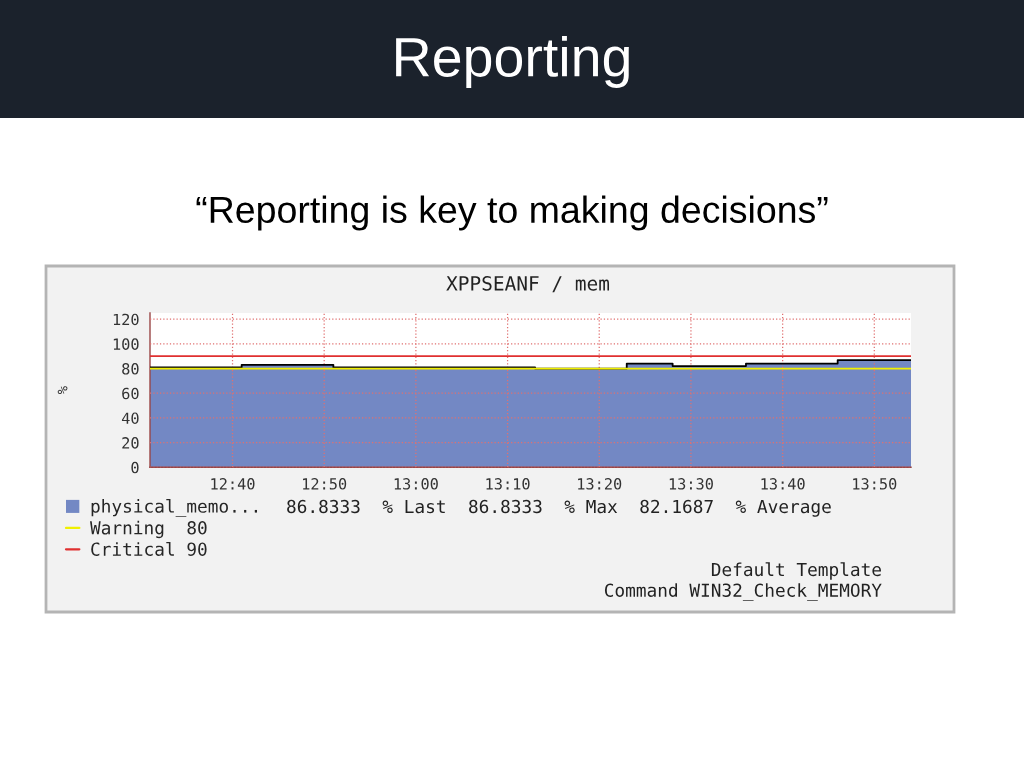 The width and height of the screenshot is (1024, 768). Describe the element at coordinates (126, 319) in the screenshot. I see `y-tick-label: 120` at that location.